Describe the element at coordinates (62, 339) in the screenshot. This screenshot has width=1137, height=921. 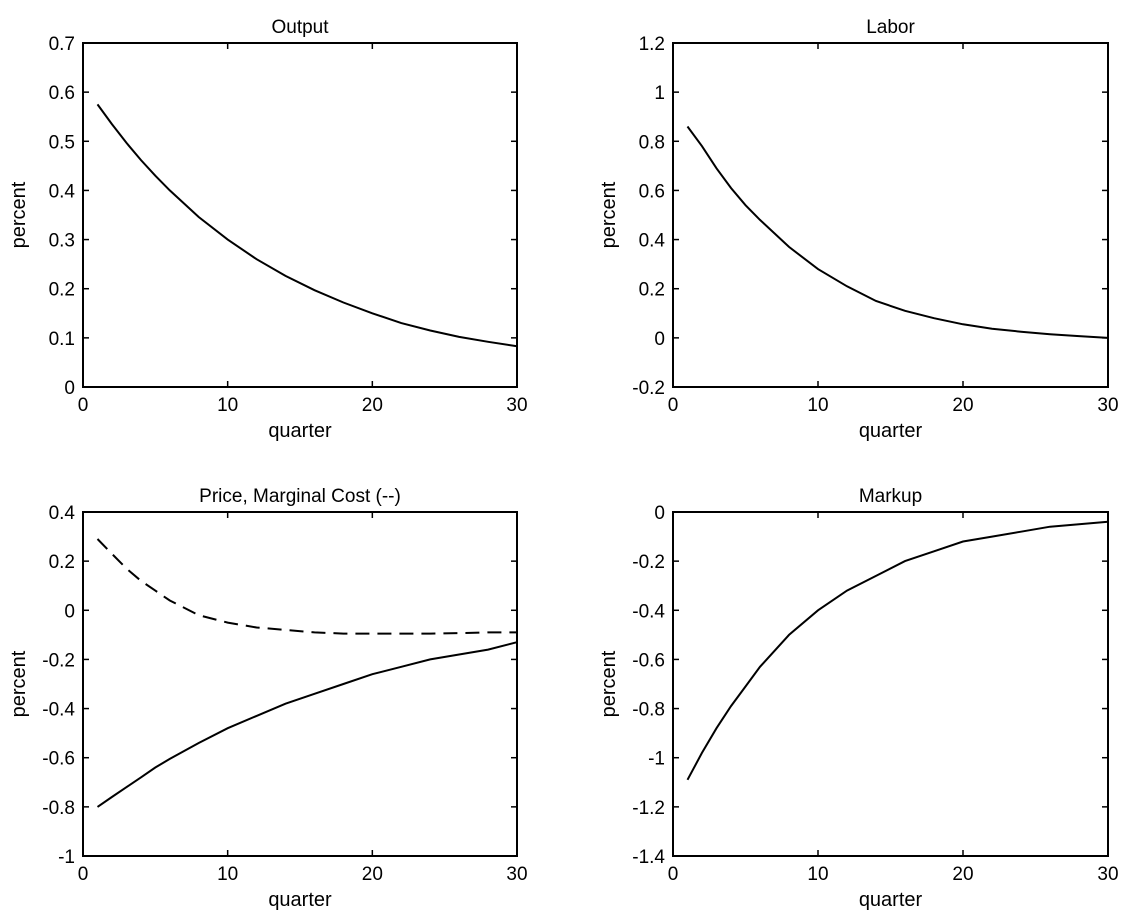
I see `y-tick-label: 0.1` at that location.